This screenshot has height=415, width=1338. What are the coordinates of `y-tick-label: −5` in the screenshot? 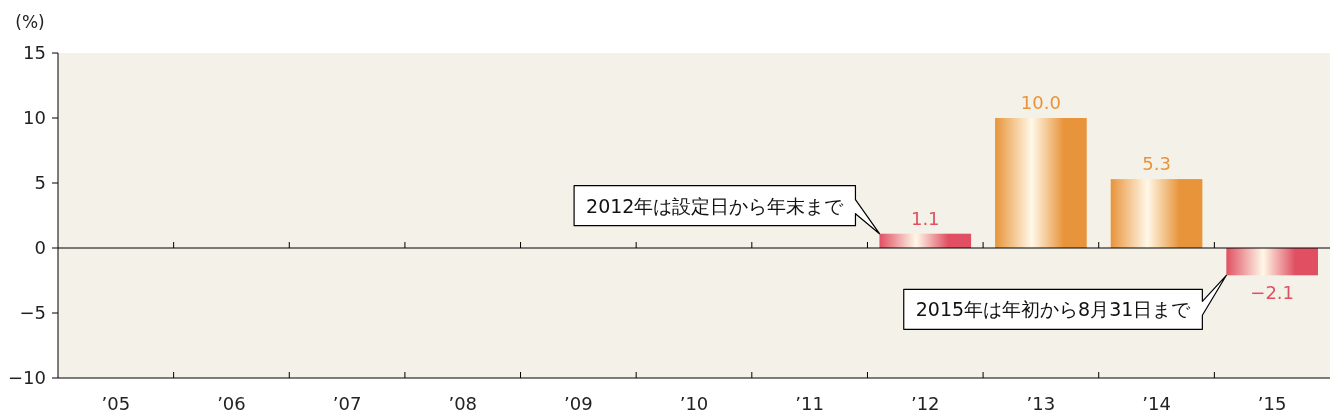 It's located at (32, 312).